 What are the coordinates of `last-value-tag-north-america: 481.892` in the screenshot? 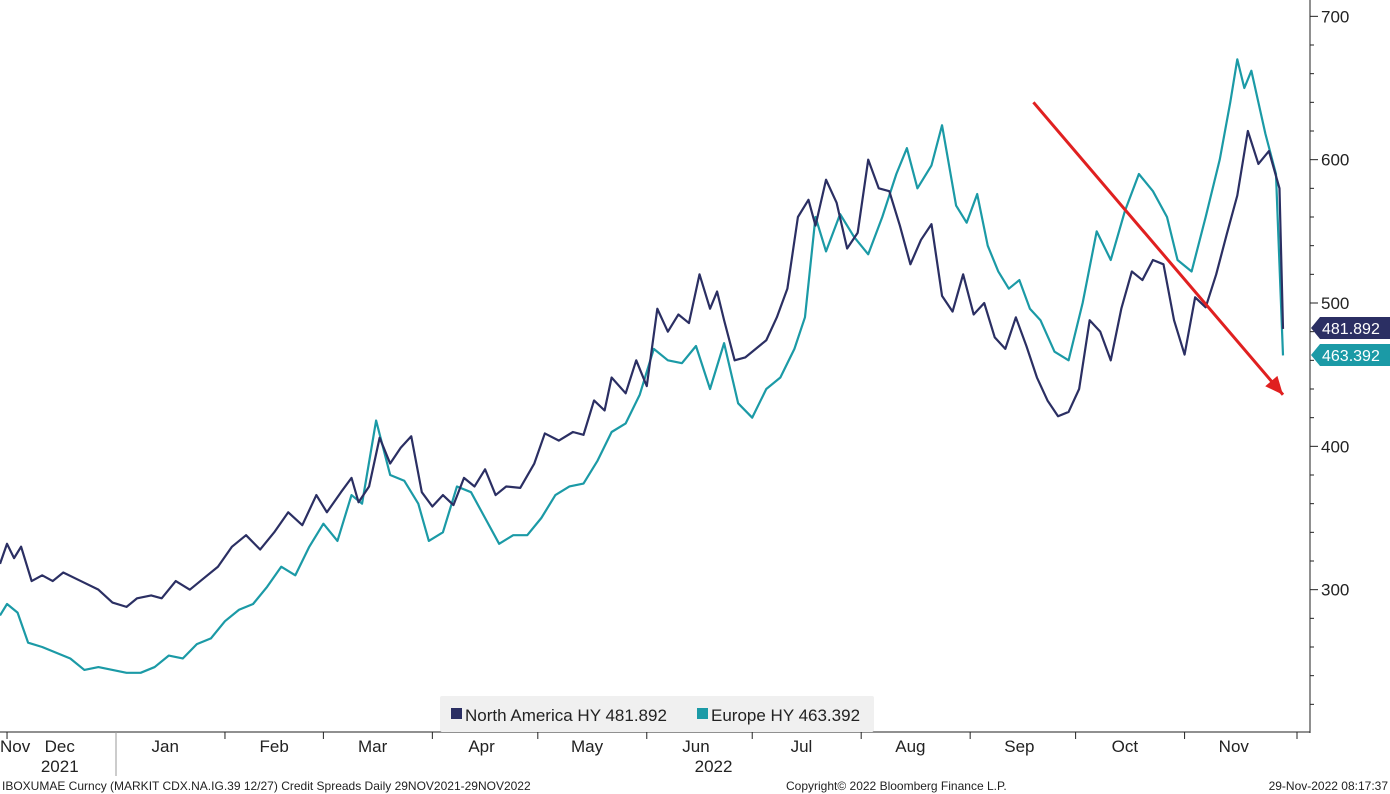 It's located at (1350, 328).